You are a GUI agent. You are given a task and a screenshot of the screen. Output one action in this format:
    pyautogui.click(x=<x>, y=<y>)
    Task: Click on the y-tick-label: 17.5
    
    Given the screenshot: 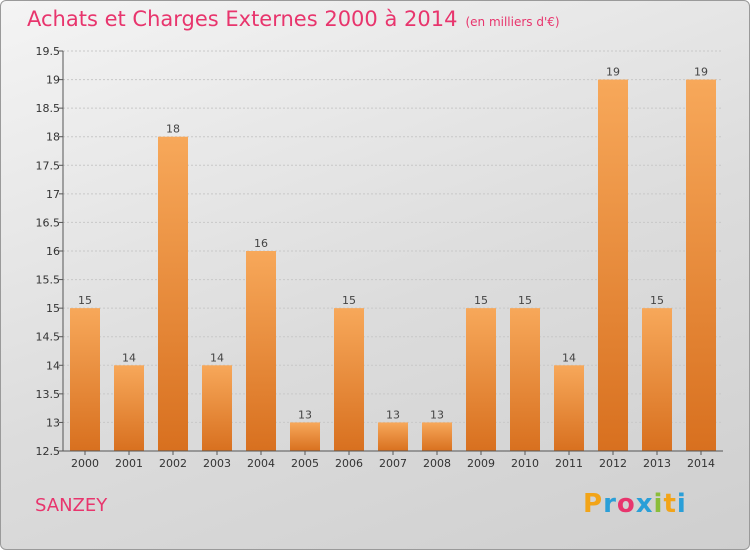 What is the action you would take?
    pyautogui.click(x=48, y=165)
    